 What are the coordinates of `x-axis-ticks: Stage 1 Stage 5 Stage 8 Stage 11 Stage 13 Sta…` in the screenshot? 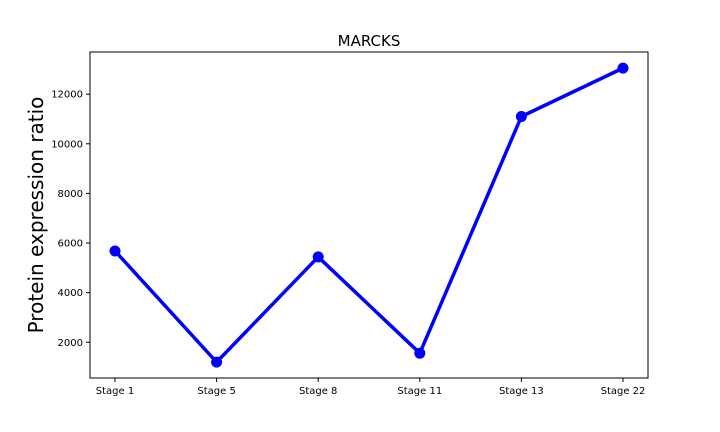 It's located at (371, 387).